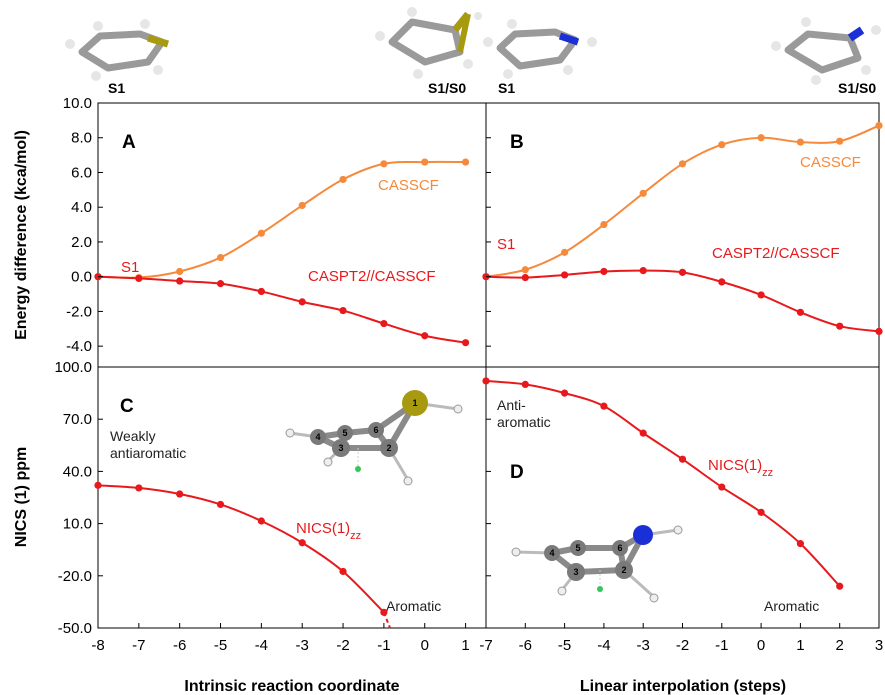 The height and width of the screenshot is (695, 885). I want to click on panel-a-ytick-label-0: 10.0, so click(77, 103).